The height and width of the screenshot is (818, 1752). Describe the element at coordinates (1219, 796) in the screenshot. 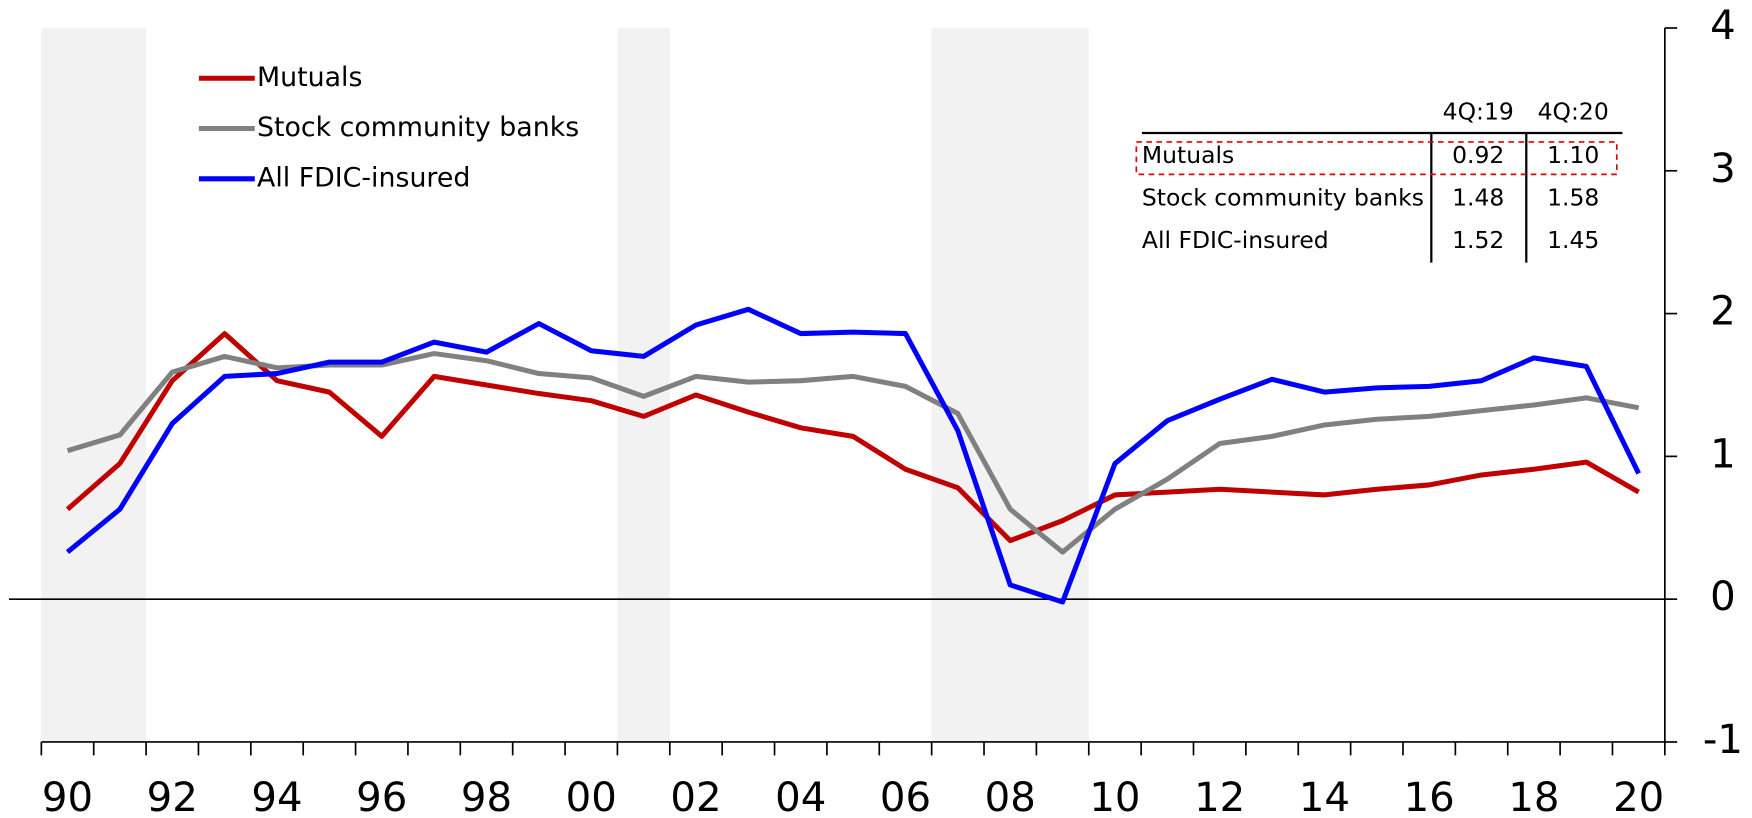

I see `x-tick-label: 12` at that location.